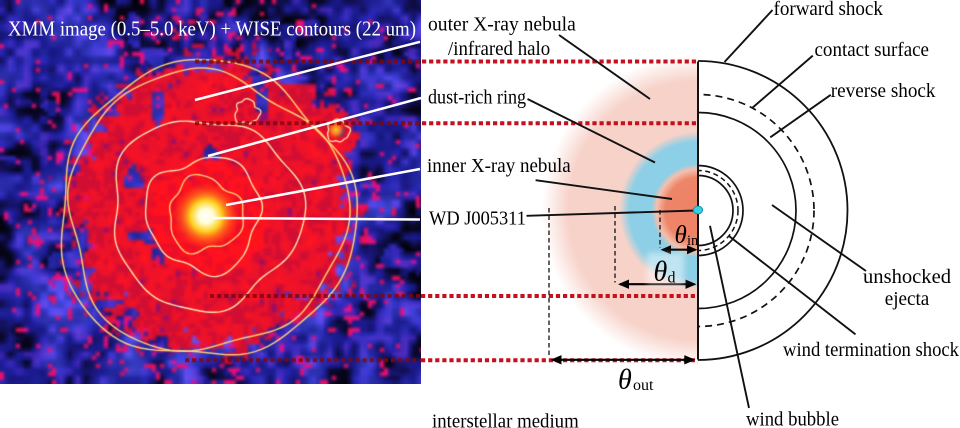 This screenshot has height=428, width=960. What do you see at coordinates (502, 24) in the screenshot?
I see `svg-text: outer X-ray nebula` at bounding box center [502, 24].